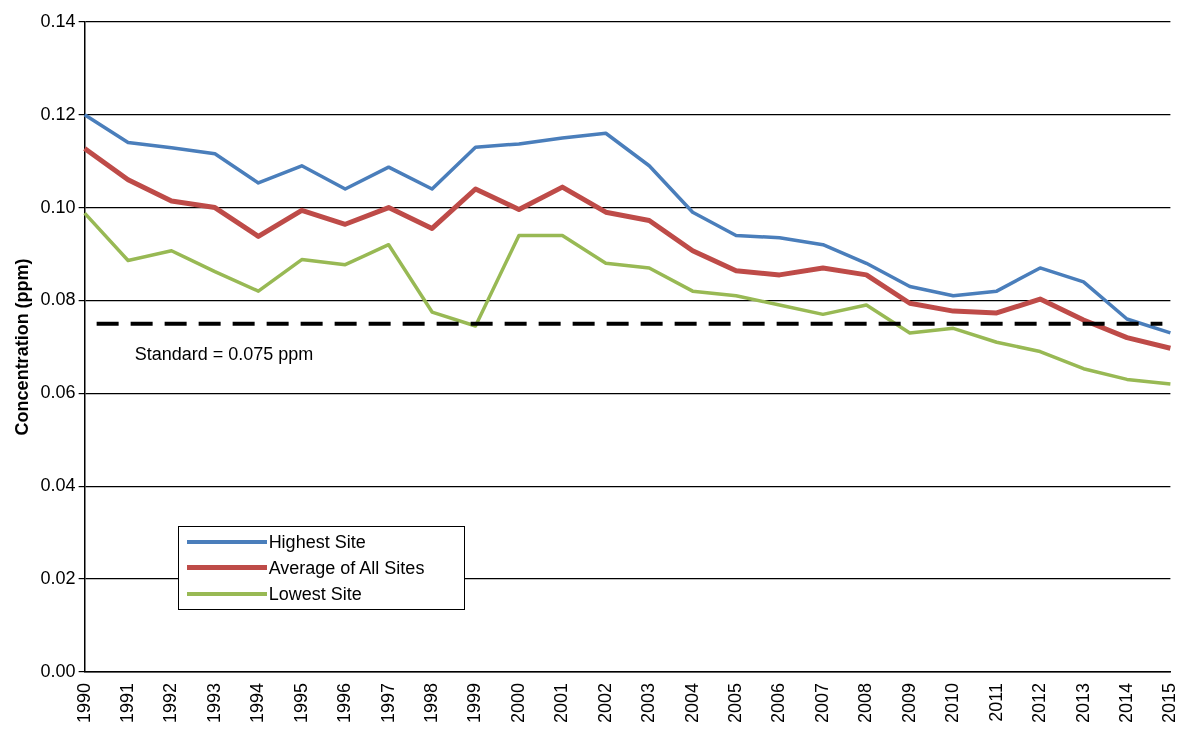 Image resolution: width=1203 pixels, height=734 pixels. I want to click on y-tick-label: 0.02, so click(58, 578).